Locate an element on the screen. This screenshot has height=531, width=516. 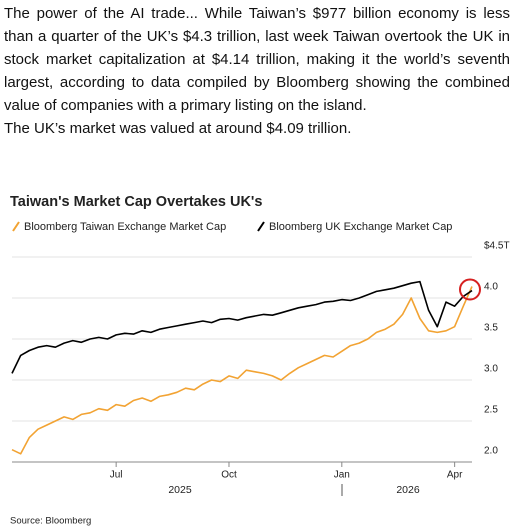
x-tick-label: Jul is located at coordinates (116, 475).